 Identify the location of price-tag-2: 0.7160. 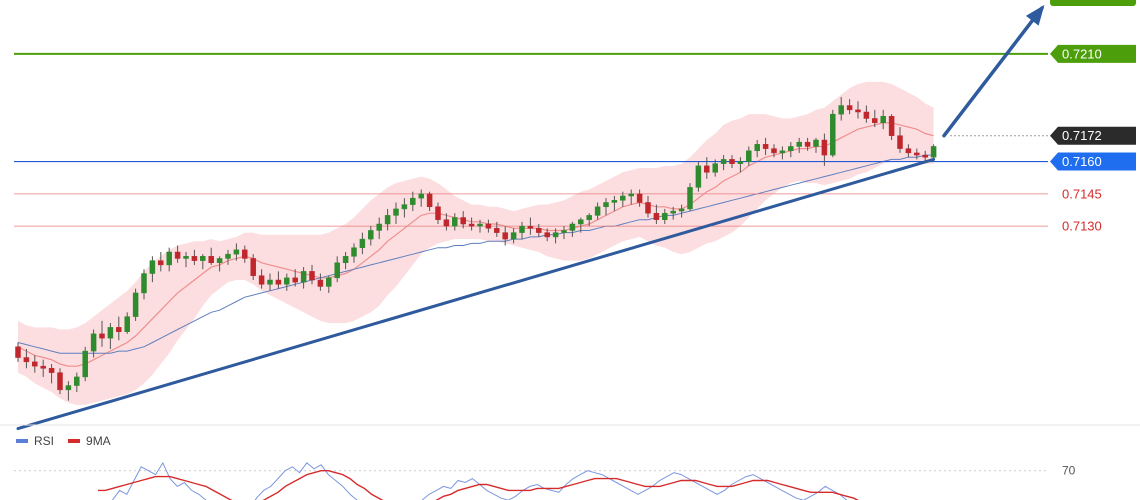
(1093, 161).